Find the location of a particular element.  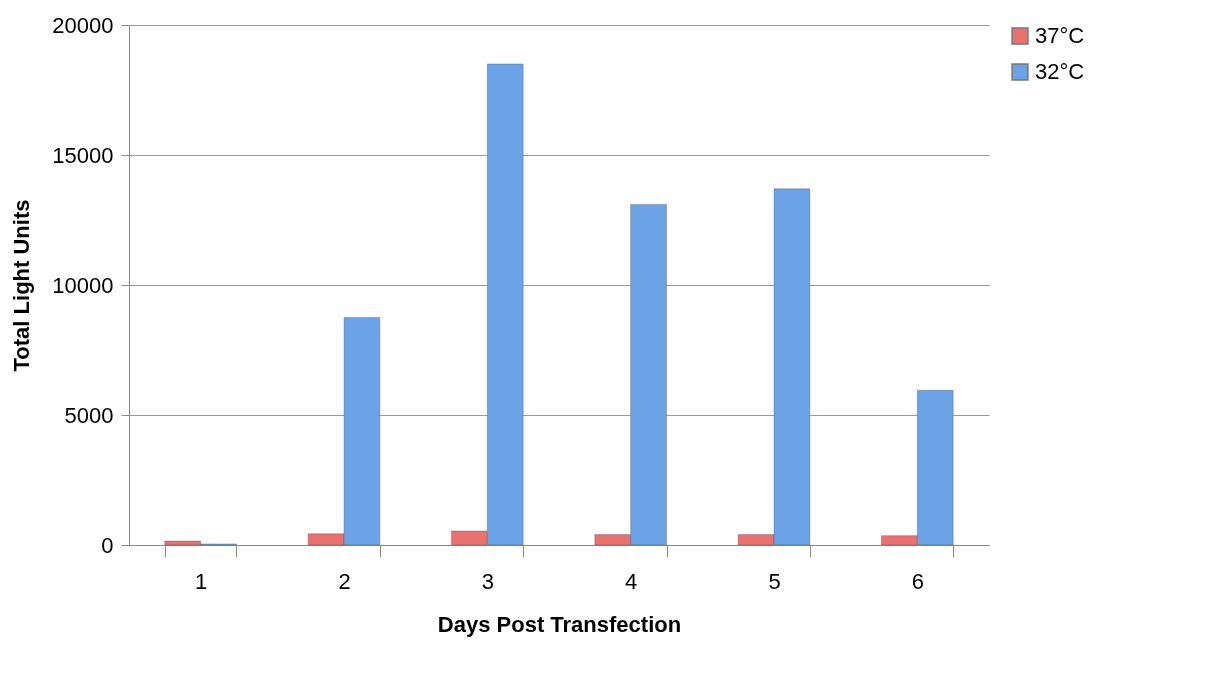

y-axis-title: Total Light Units is located at coordinates (22, 285).